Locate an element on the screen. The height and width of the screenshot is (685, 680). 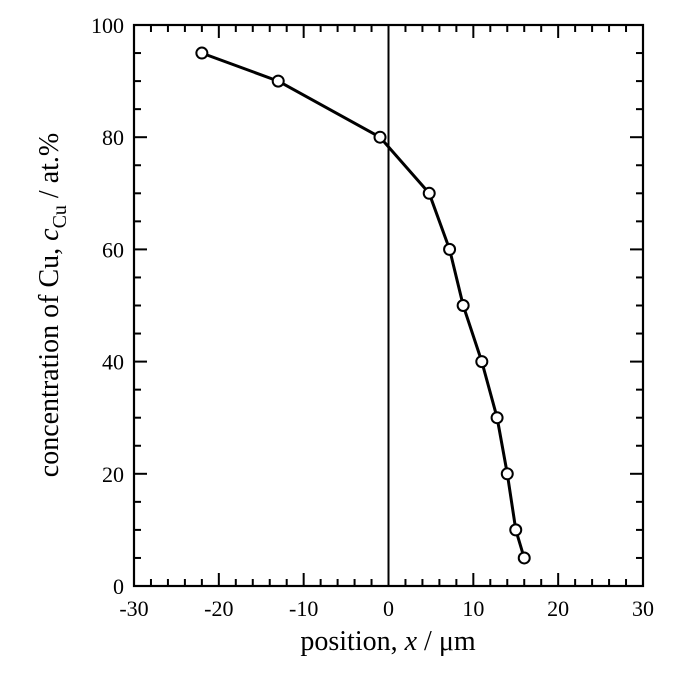
x-label-var: x is located at coordinates (411, 641).